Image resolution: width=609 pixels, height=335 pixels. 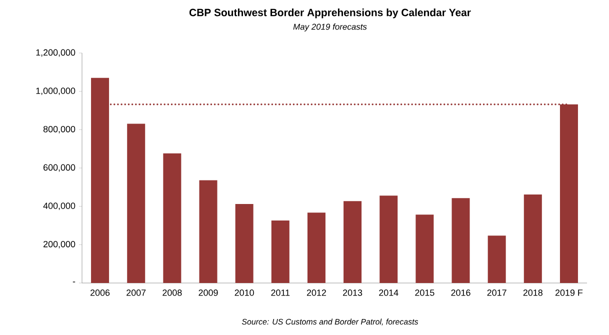 I want to click on x-tick-label: 2019 F, so click(x=569, y=293).